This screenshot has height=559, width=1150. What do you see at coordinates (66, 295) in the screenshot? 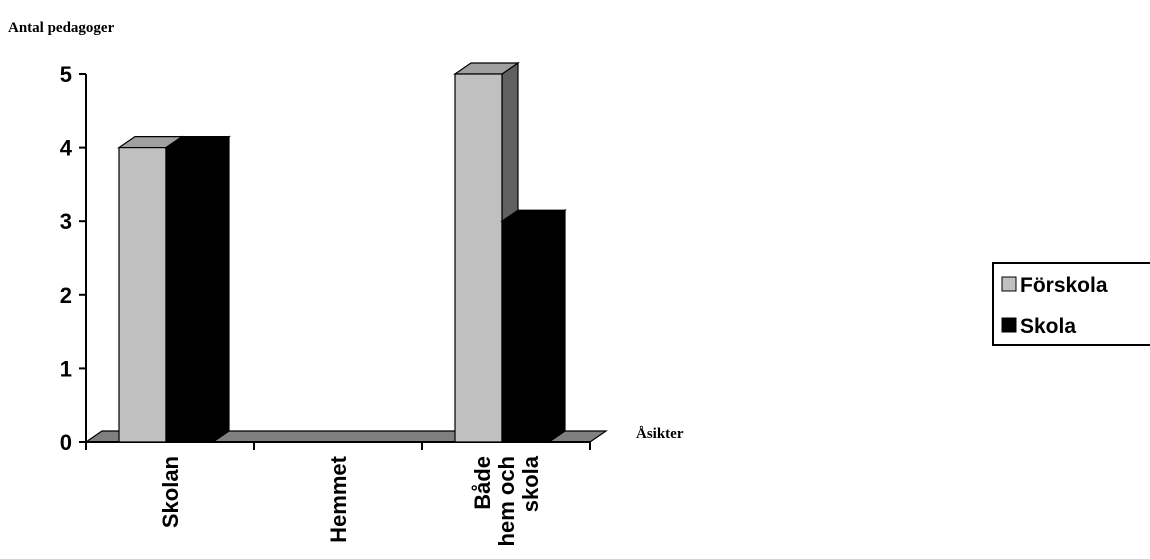
I see `y-tick-label: 2` at bounding box center [66, 295].